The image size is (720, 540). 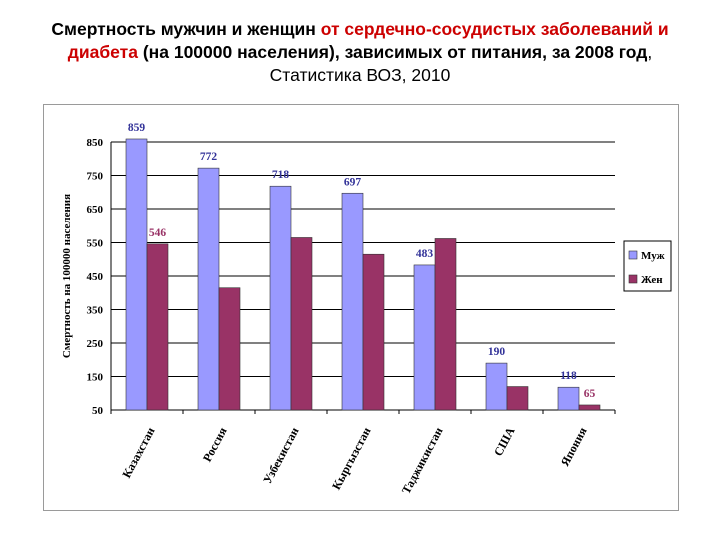 What do you see at coordinates (590, 394) in the screenshot?
I see `data-label-women: 65` at bounding box center [590, 394].